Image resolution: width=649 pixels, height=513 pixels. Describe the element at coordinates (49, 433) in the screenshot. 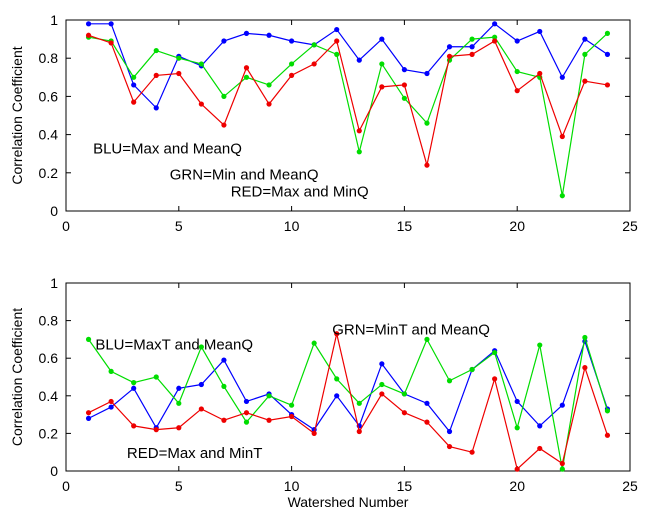

I see `y-tick-label: 0.2` at that location.